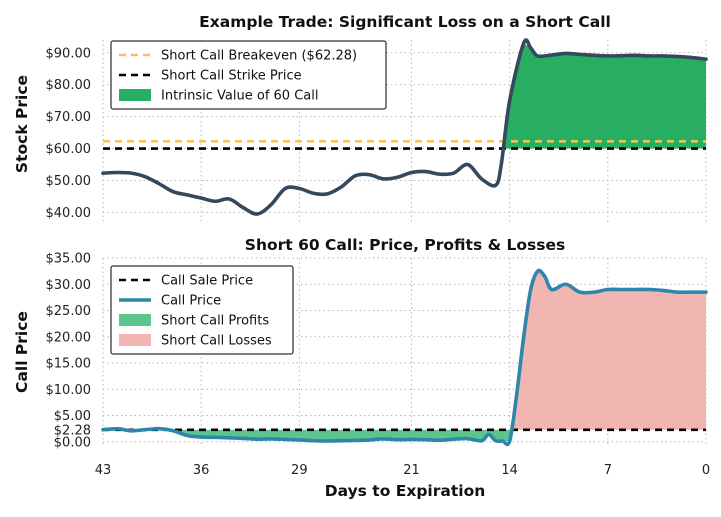  I want to click on legend-label: Short Call Losses, so click(216, 341).